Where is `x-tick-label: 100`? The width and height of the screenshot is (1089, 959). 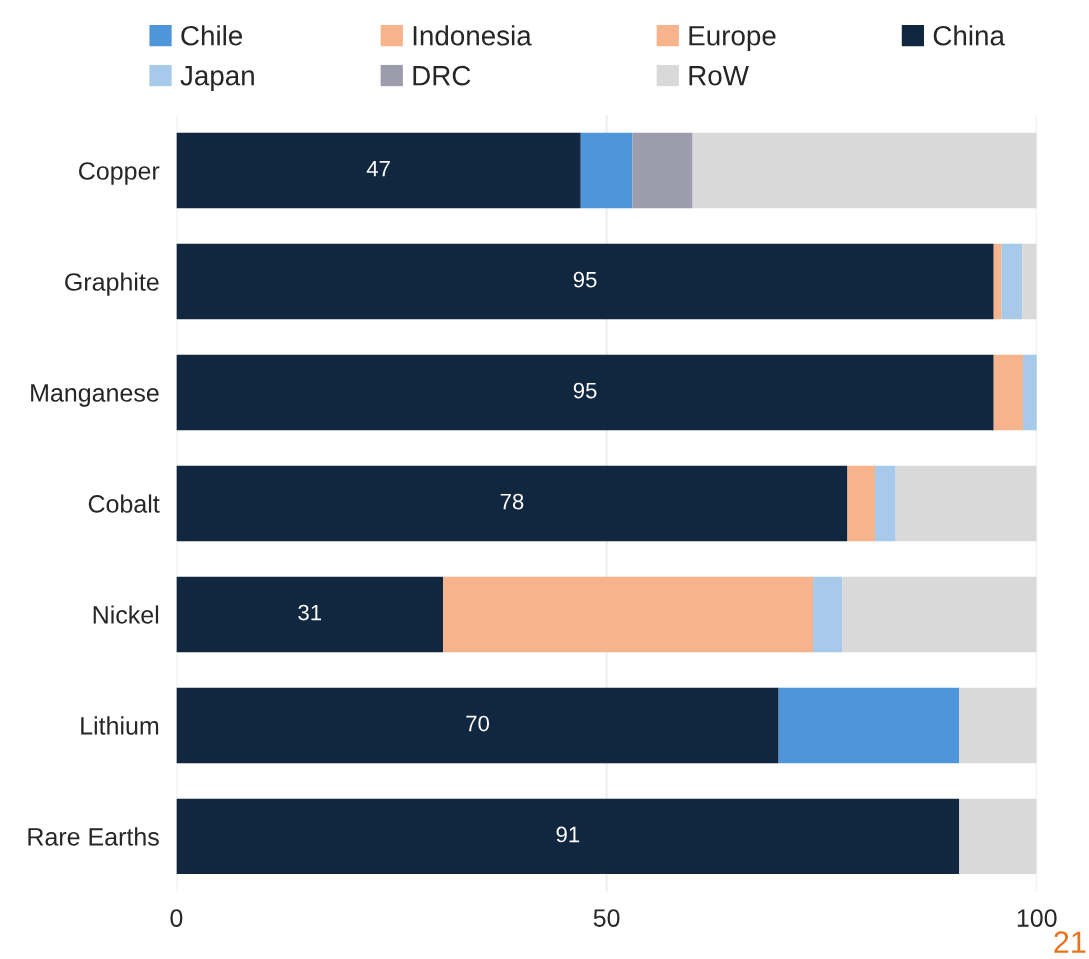 x-tick-label: 100 is located at coordinates (1037, 918).